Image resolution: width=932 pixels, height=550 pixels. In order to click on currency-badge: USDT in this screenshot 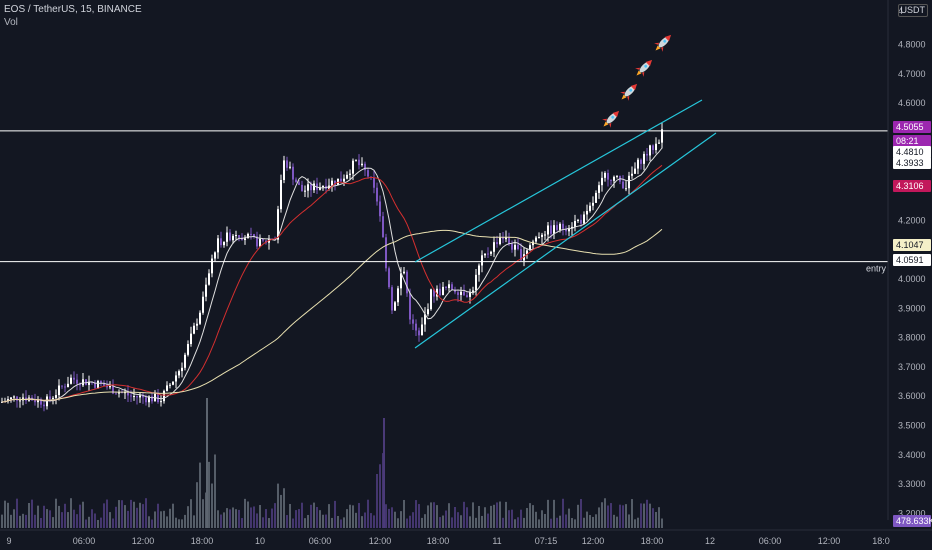, I will do `click(912, 10)`.